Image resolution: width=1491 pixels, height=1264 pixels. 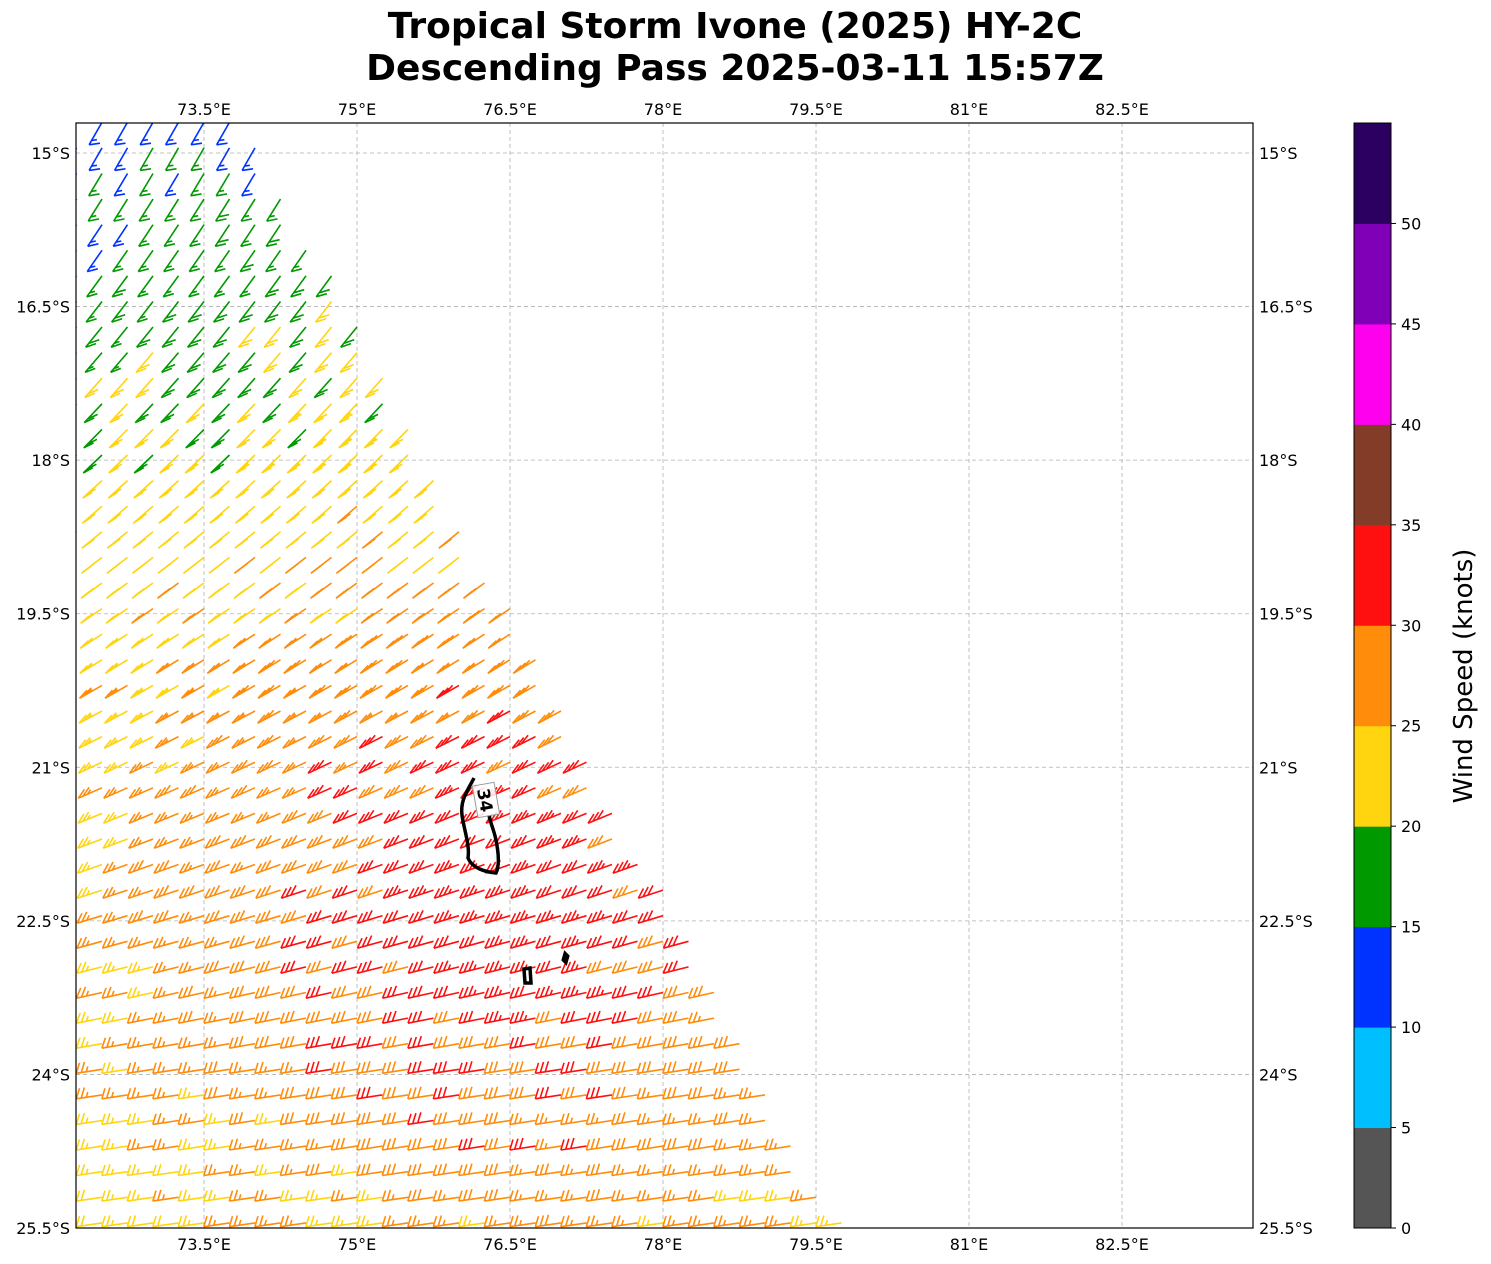 I want to click on lon-tick-label-bottom: 78°E, so click(x=663, y=1244).